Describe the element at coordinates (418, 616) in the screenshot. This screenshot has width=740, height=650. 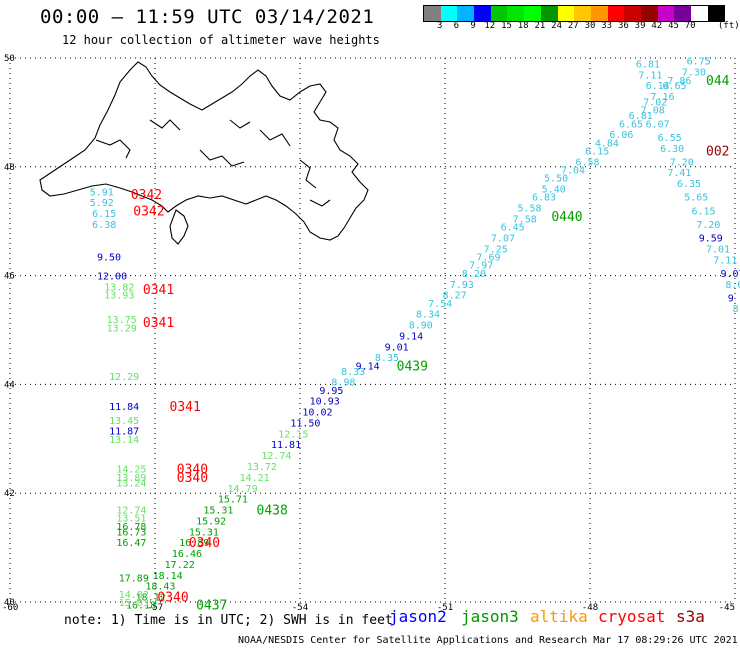
I see `legend-jason2: jason2` at that location.